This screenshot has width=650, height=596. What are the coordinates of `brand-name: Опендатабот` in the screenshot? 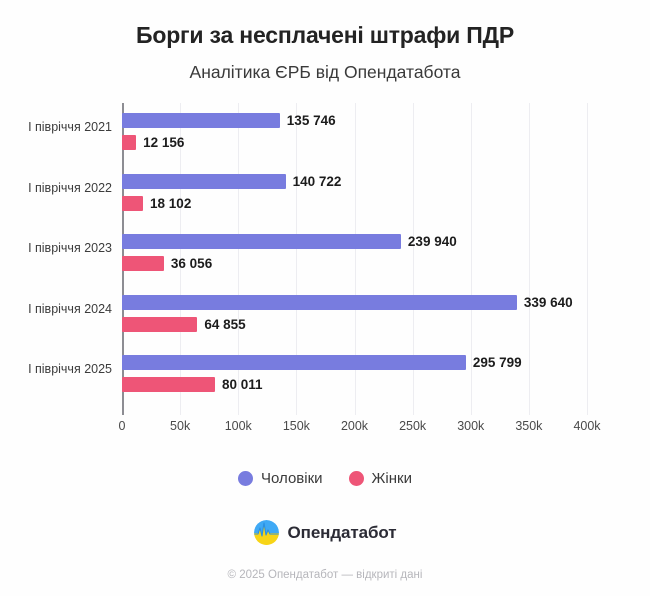 It's located at (342, 532).